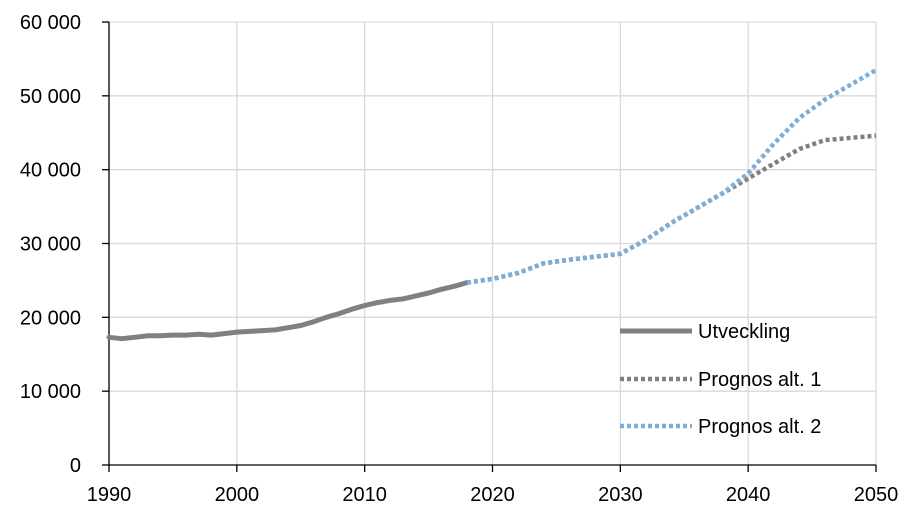 This screenshot has height=511, width=905. Describe the element at coordinates (109, 495) in the screenshot. I see `x-tick-label: 1990` at that location.